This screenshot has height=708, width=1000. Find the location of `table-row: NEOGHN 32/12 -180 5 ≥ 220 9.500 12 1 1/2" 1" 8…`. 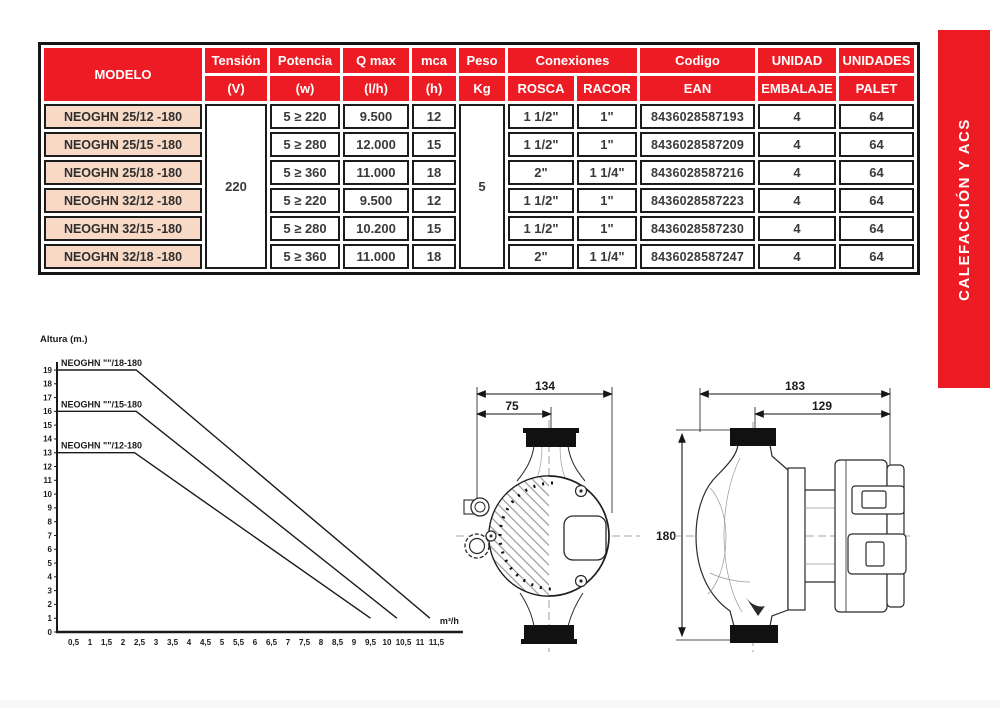

table-row: NEOGHN 32/12 -180 5 ≥ 220 9.500 12 1 1/2" 1" 8… is located at coordinates (479, 200).